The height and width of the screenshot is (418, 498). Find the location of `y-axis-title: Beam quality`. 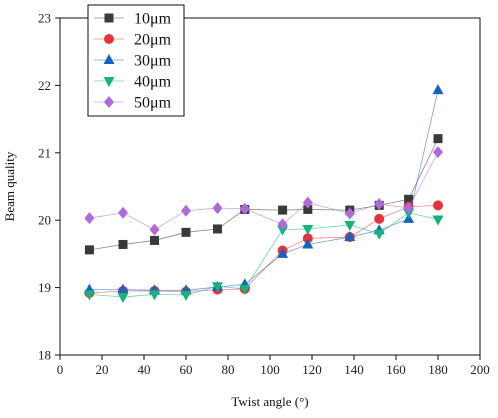

y-axis-title: Beam quality is located at coordinates (9, 186).